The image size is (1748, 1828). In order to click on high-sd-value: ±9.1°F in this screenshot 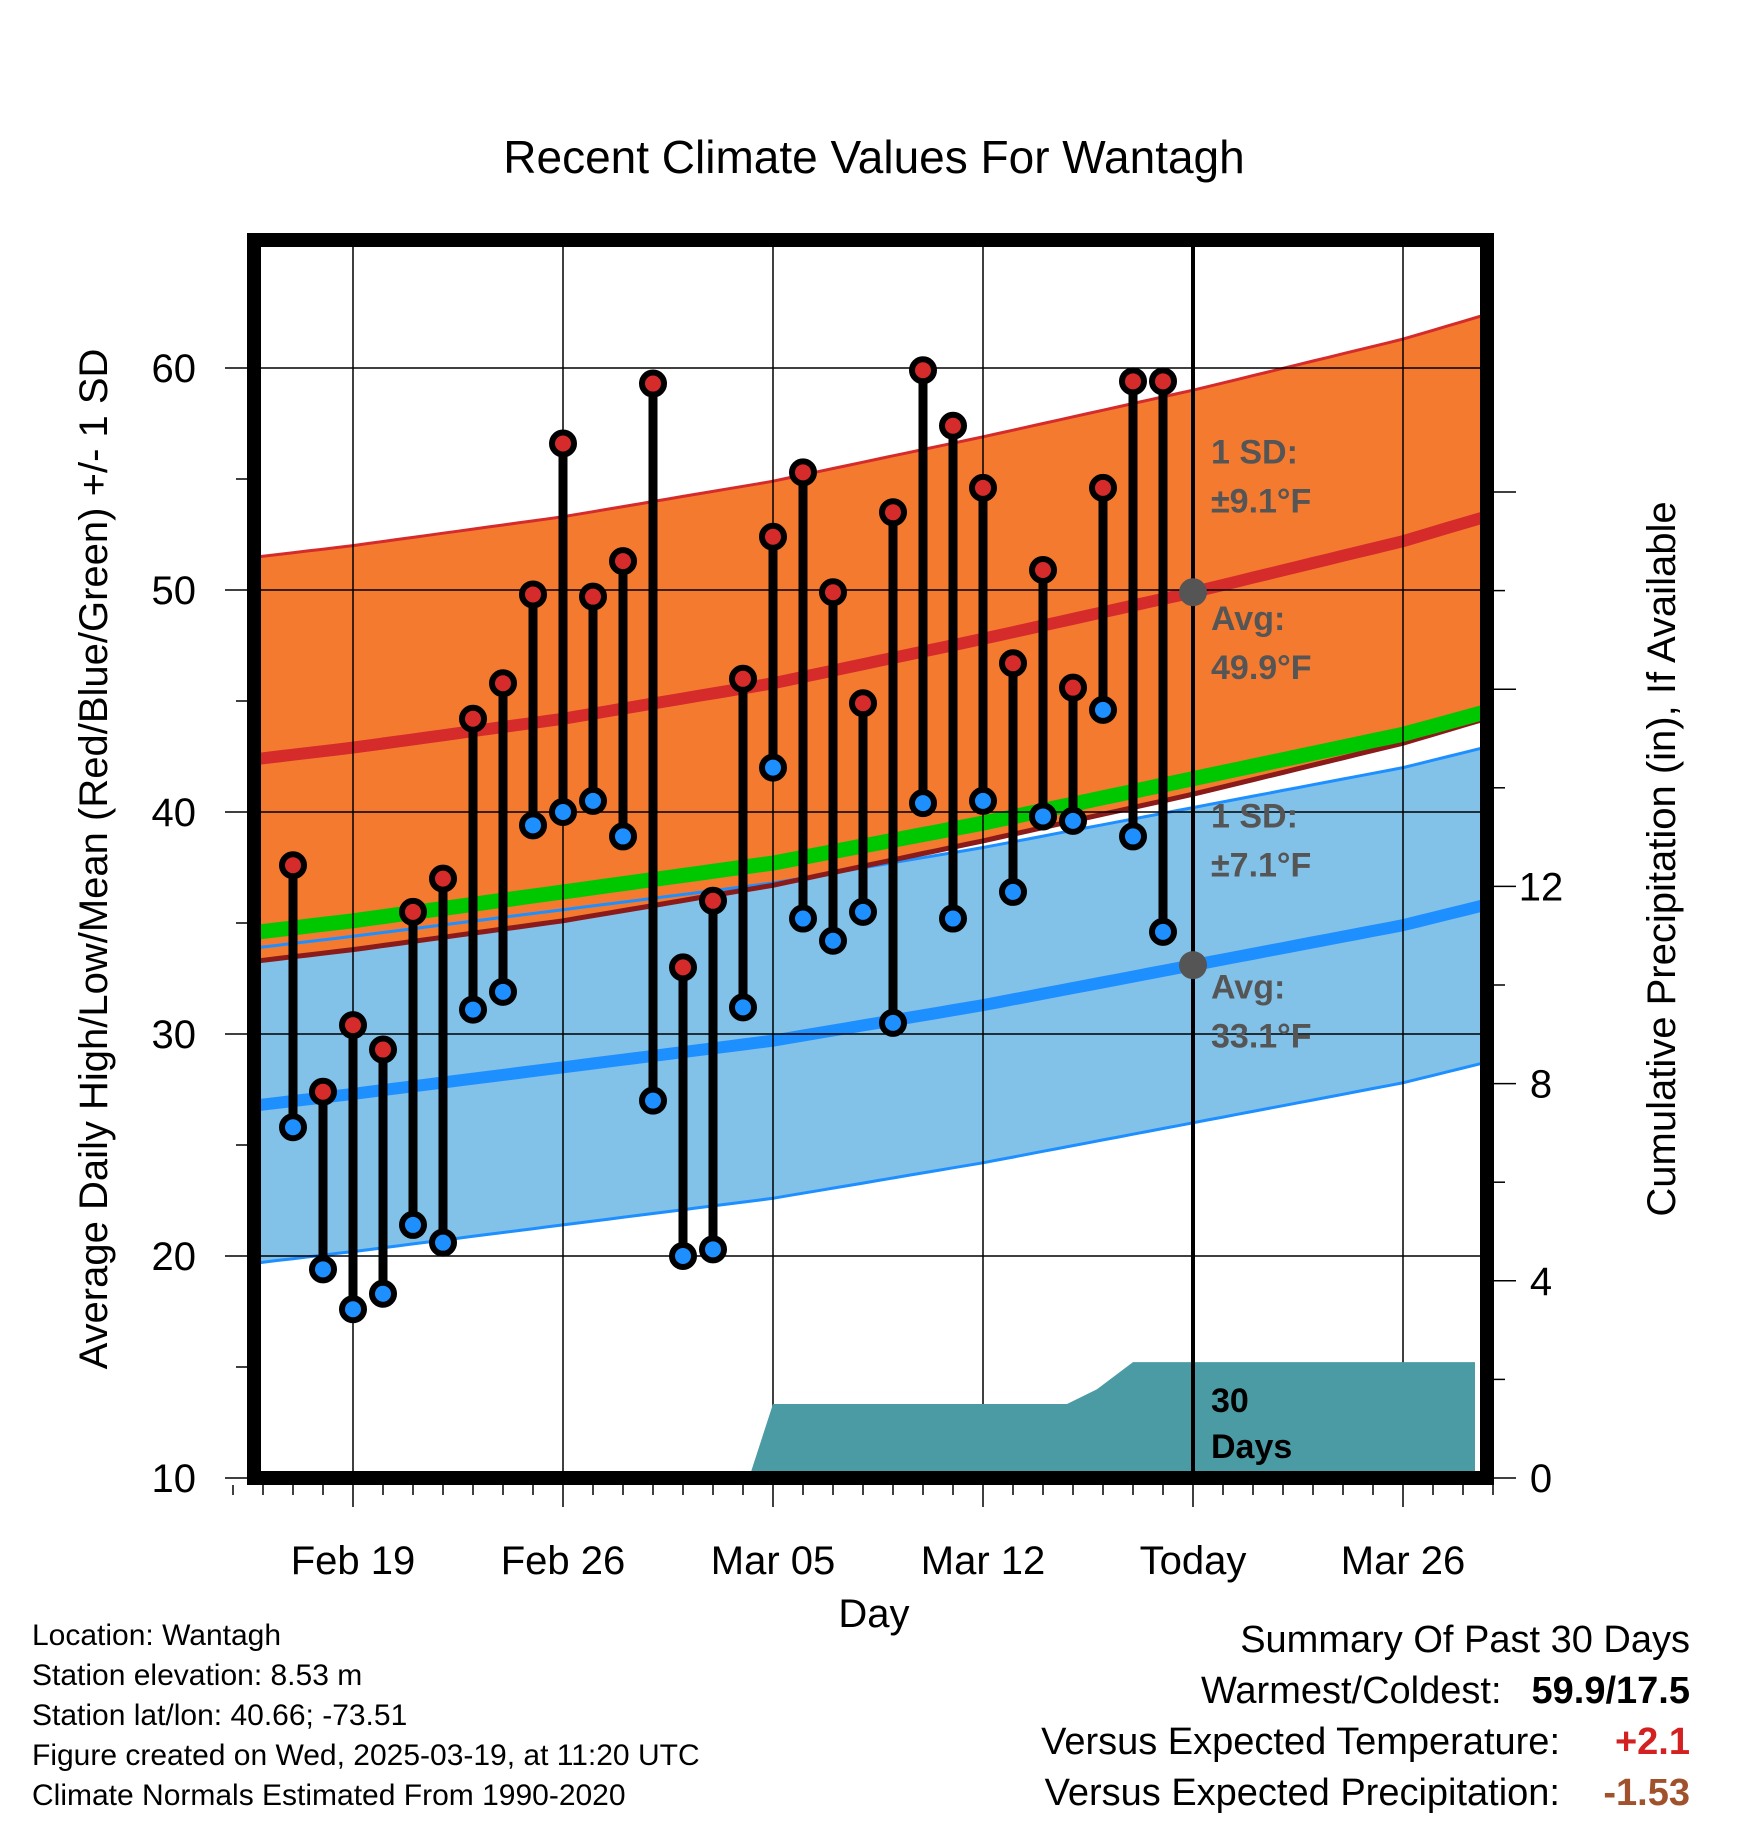, I will do `click(1261, 501)`.